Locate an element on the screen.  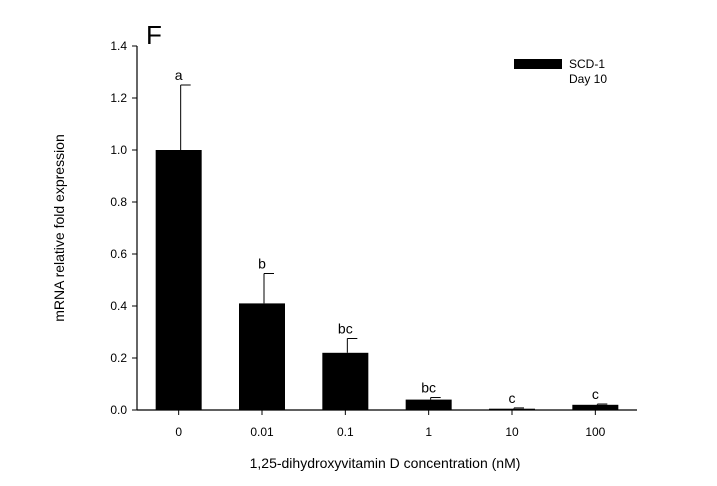
panel-label: F is located at coordinates (154, 35).